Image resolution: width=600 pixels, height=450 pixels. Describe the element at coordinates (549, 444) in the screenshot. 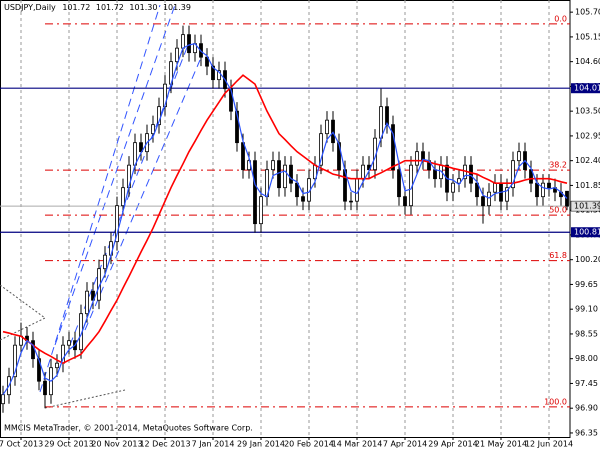

I see `x-tick-label: 12 Jun 2014` at that location.